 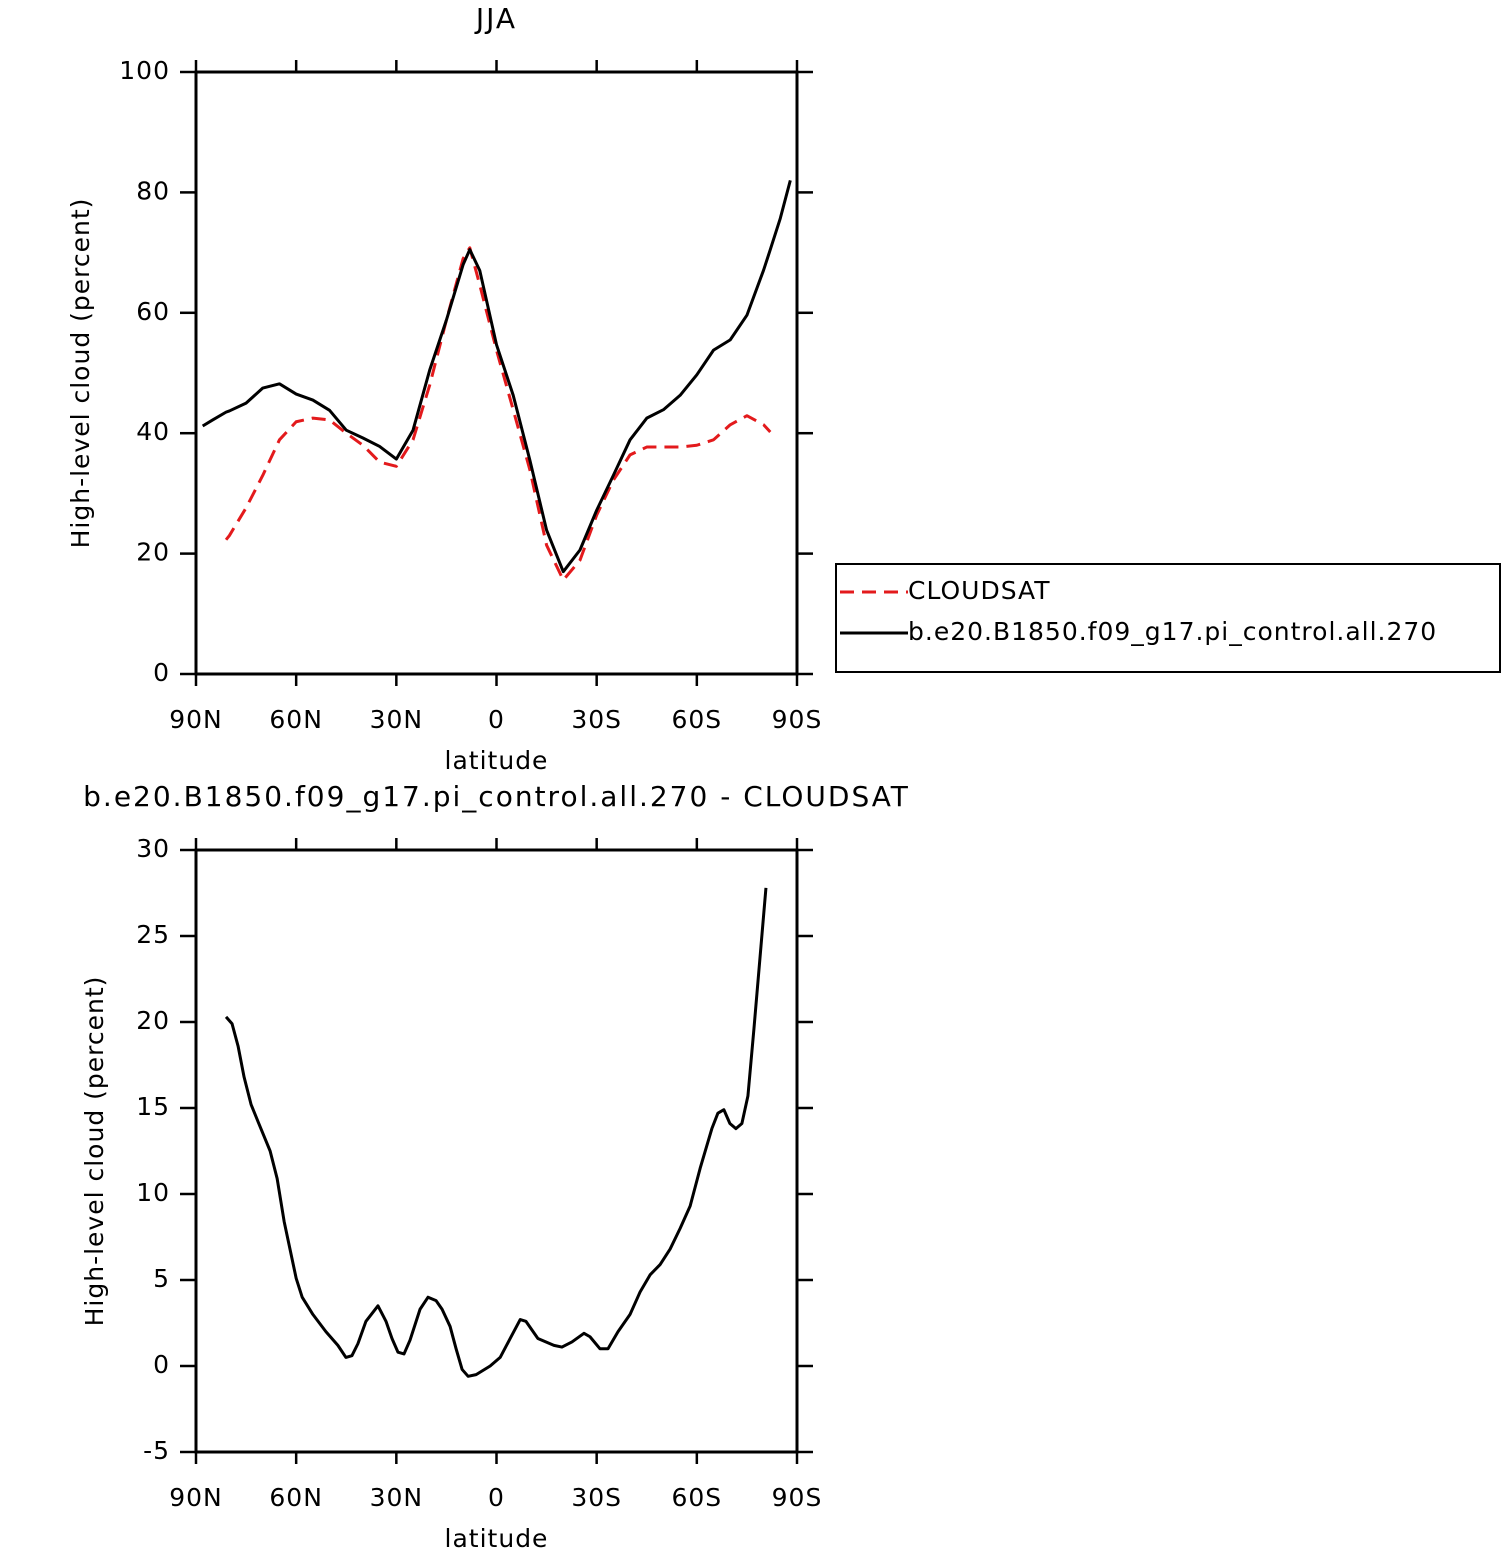 I want to click on legend-label: CLOUDSAT, so click(x=979, y=590).